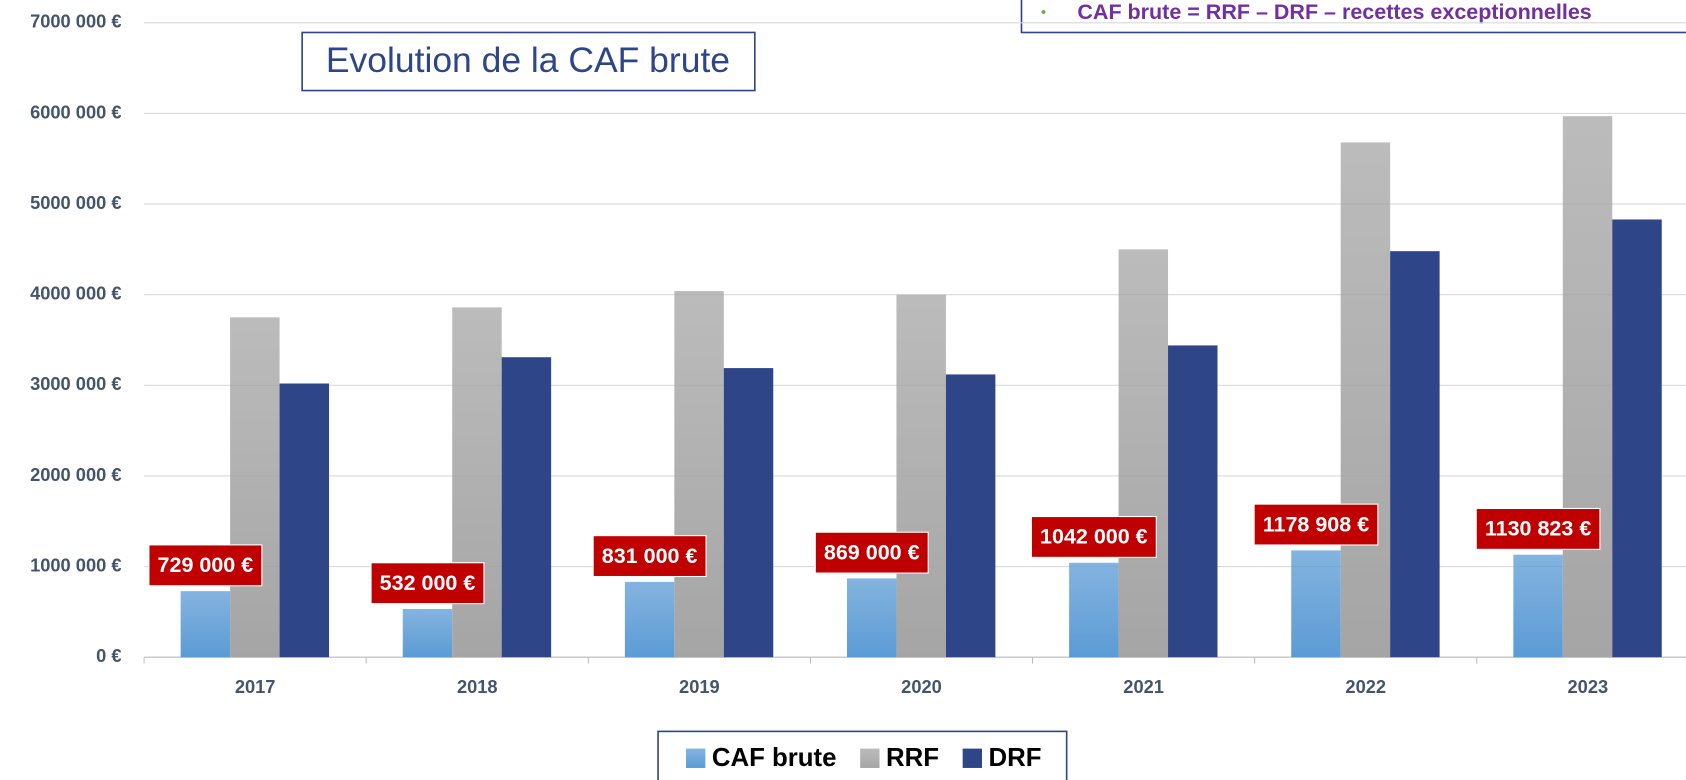  I want to click on data-label: 729 000 €, so click(206, 565).